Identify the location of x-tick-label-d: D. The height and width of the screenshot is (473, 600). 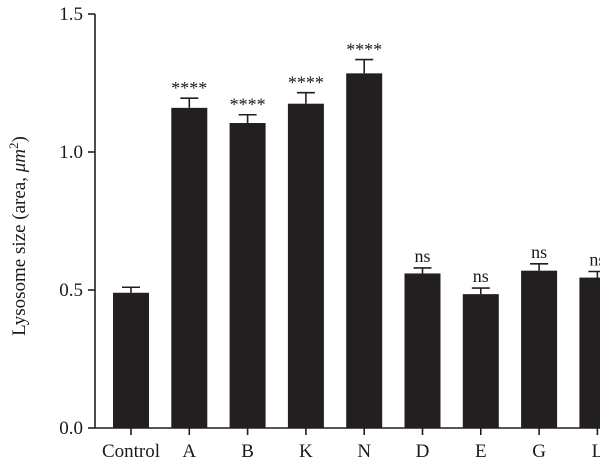
(423, 451).